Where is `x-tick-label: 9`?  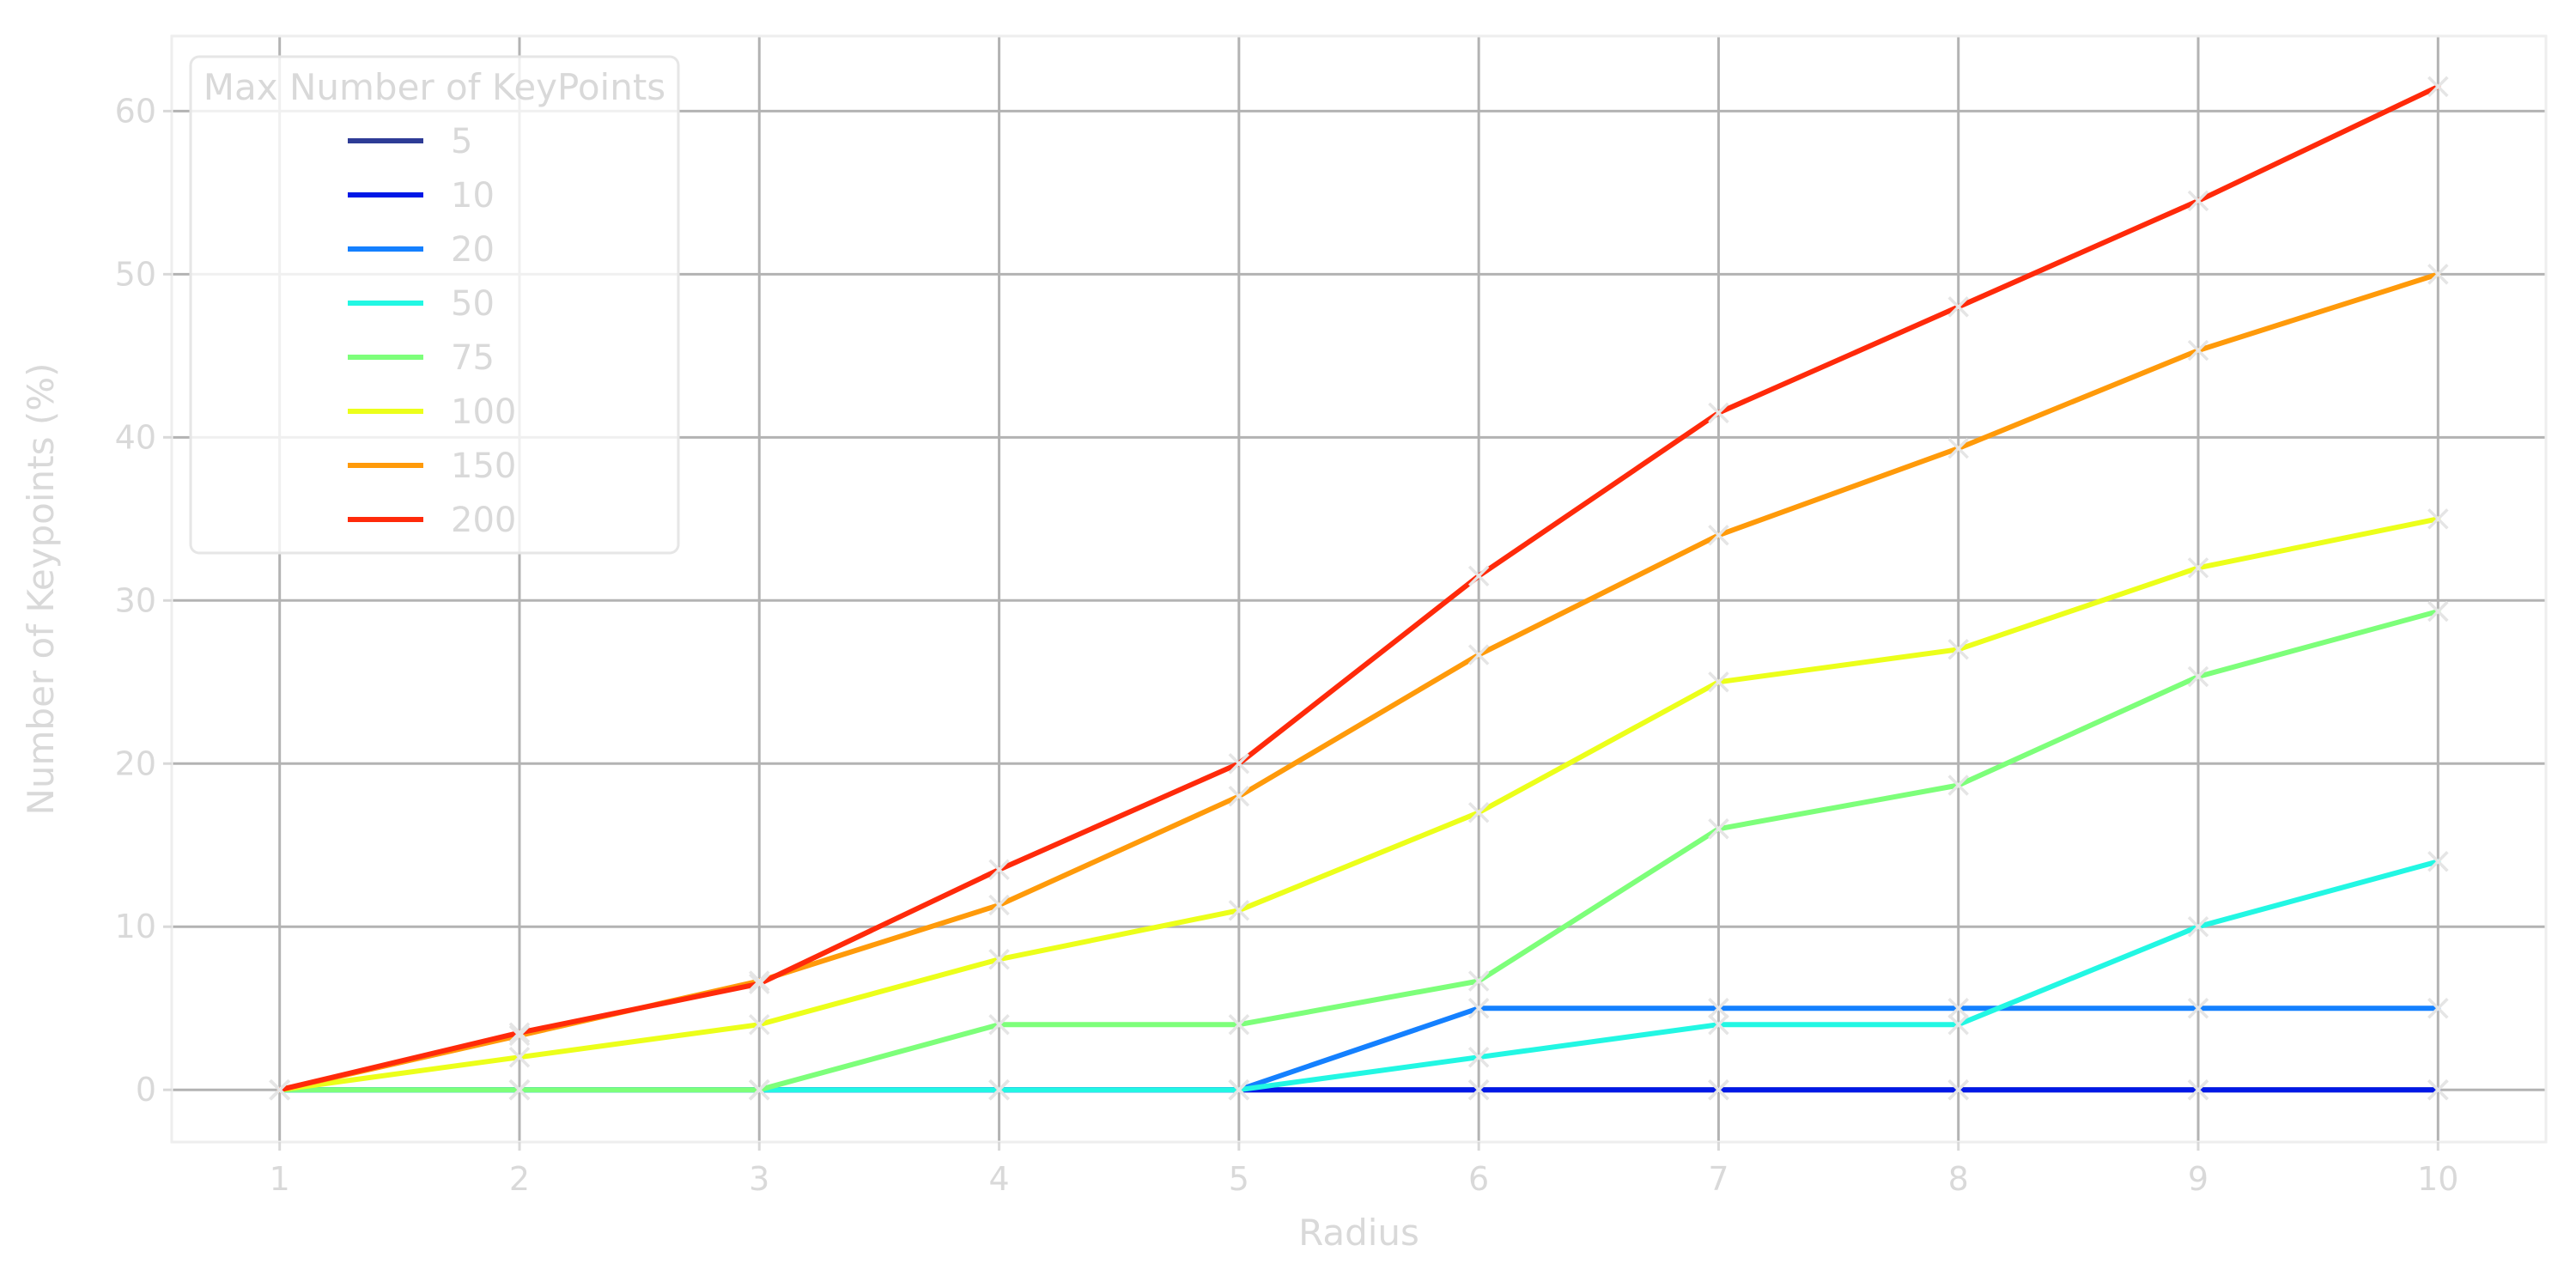
x-tick-label: 9 is located at coordinates (2198, 1179).